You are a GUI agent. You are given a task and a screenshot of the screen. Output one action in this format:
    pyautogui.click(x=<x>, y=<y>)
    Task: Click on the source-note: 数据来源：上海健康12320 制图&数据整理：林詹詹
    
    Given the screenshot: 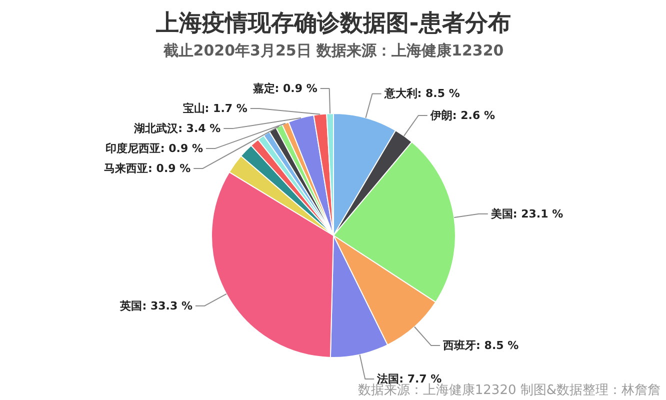 What is the action you would take?
    pyautogui.click(x=509, y=390)
    